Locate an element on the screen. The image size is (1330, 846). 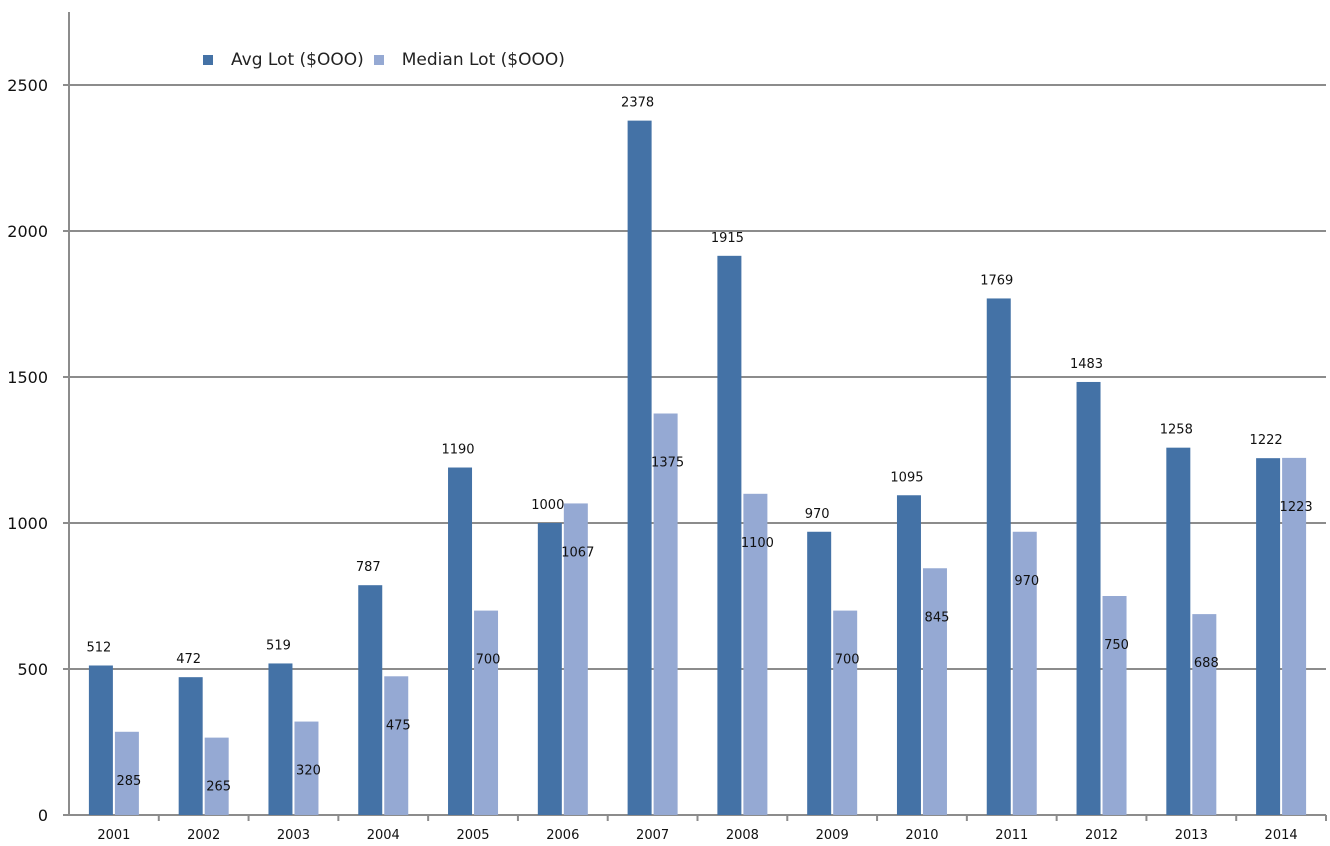
data-label-median: 1223 is located at coordinates (1296, 507).